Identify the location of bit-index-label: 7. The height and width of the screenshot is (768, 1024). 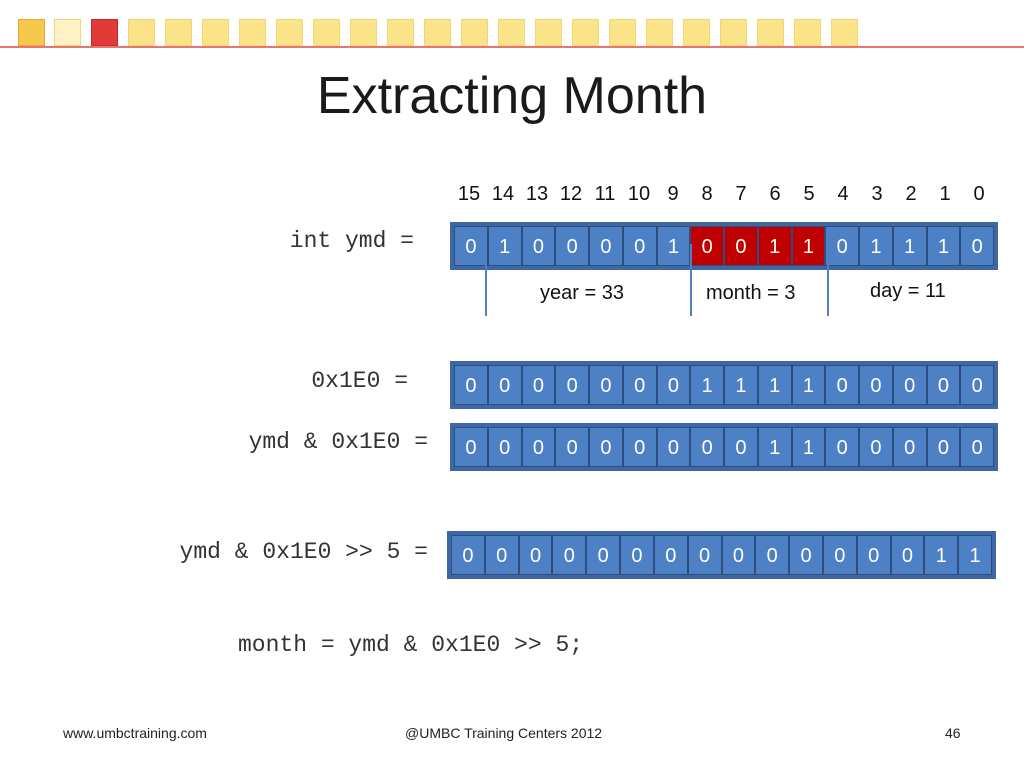
(741, 194).